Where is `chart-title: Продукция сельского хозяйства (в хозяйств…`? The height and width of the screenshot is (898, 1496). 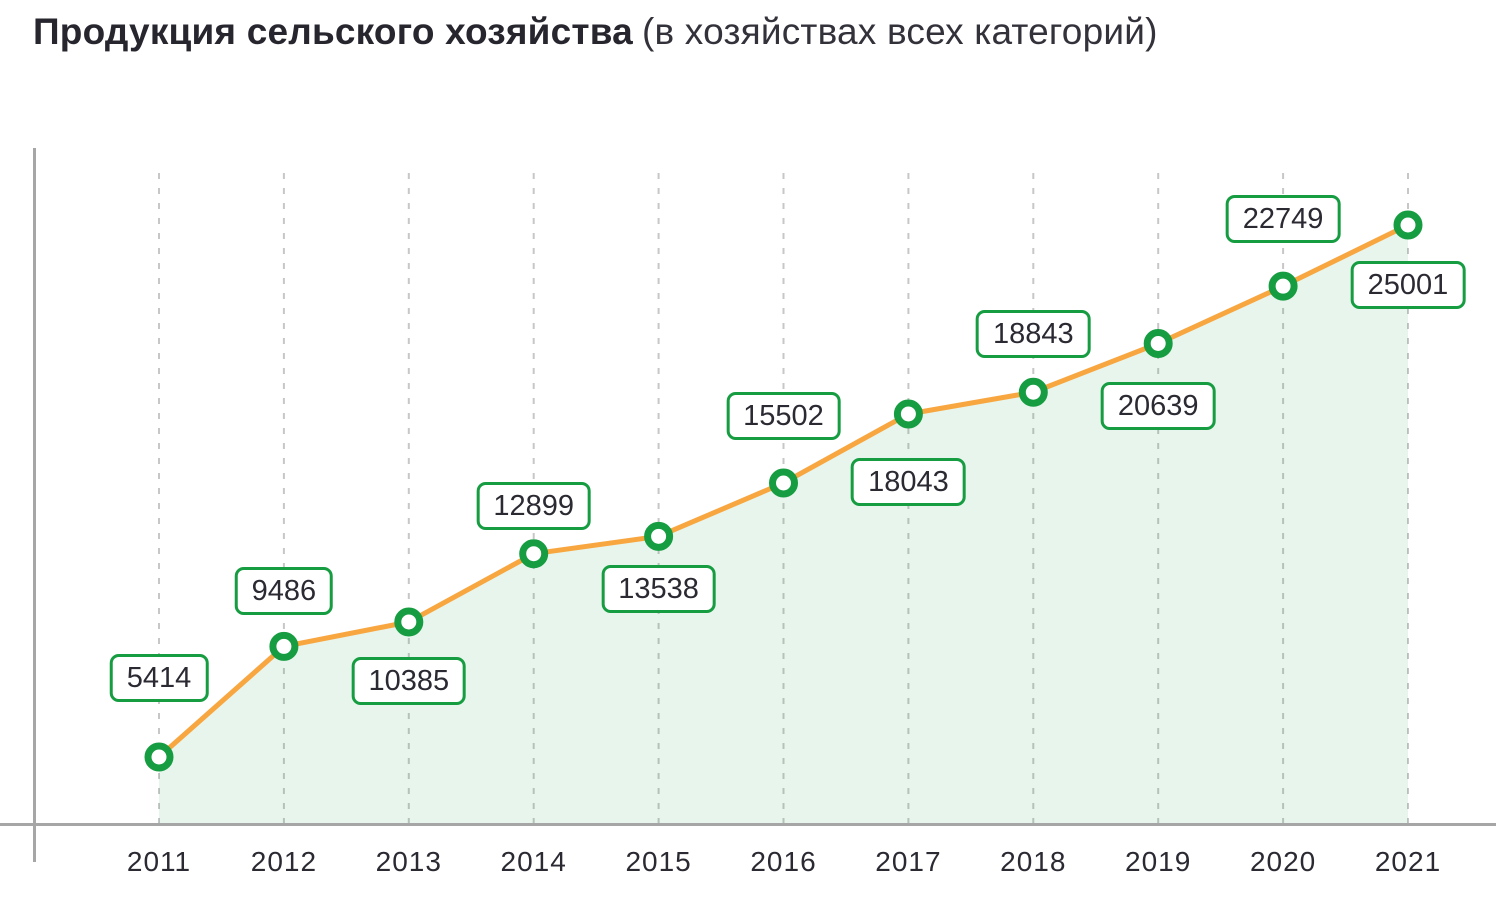 chart-title: Продукция сельского хозяйства (в хозяйств… is located at coordinates (595, 32).